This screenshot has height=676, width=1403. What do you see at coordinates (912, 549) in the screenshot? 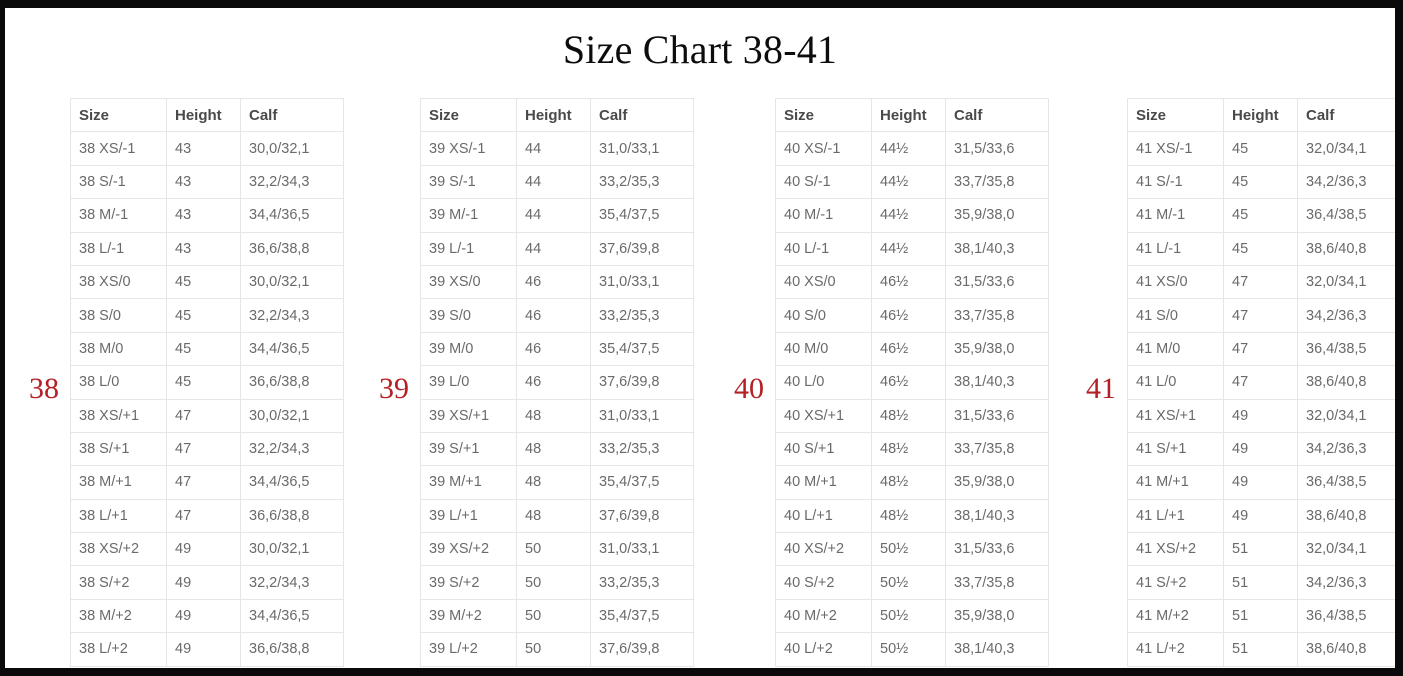
I see `table-row: 40 XS/+2 50½ 31,5/33,6` at bounding box center [912, 549].